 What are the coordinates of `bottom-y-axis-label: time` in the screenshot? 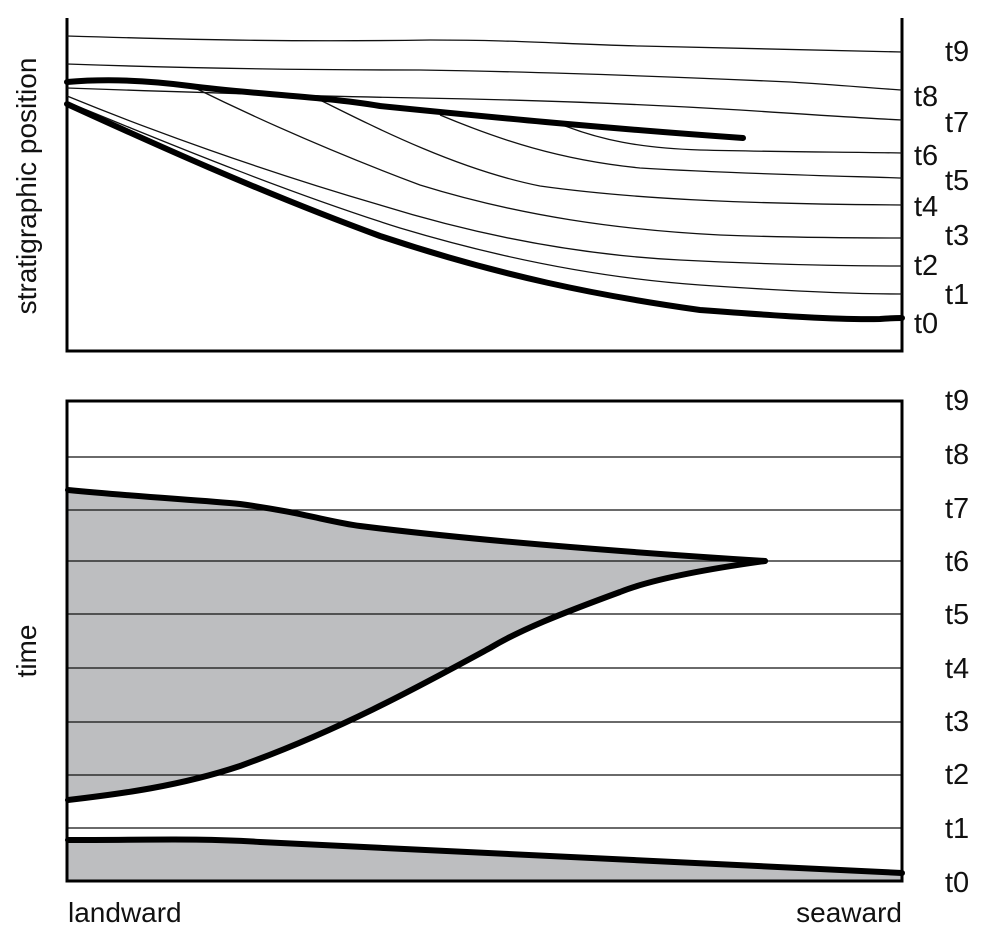 It's located at (26, 651).